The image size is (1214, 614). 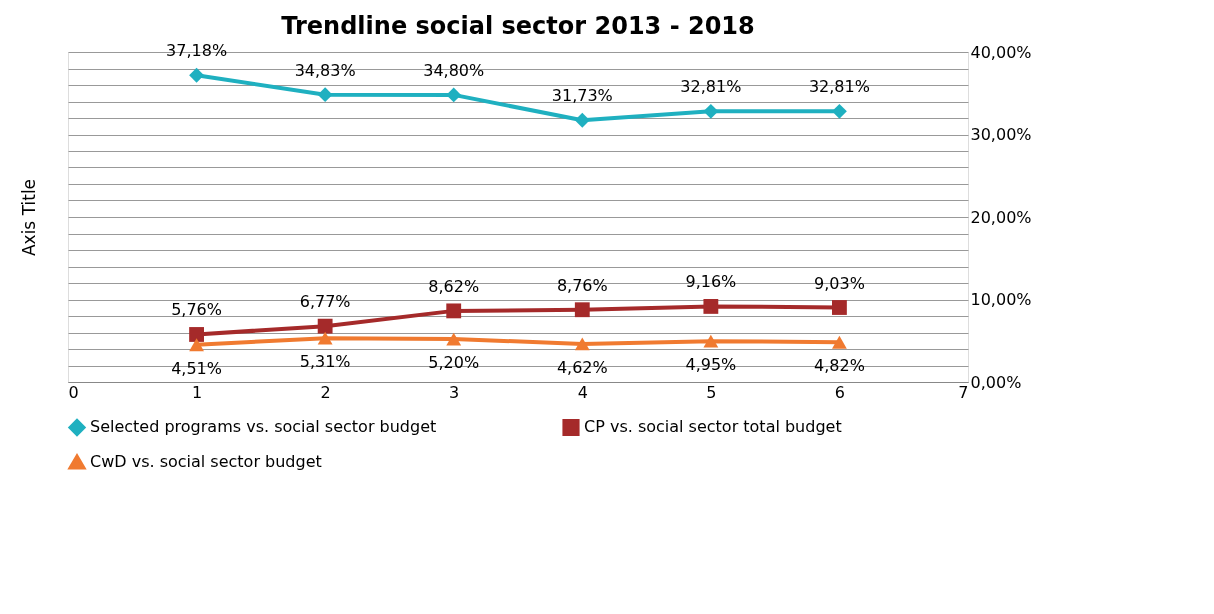 I want to click on x-tick-label: 4, so click(x=582, y=392).